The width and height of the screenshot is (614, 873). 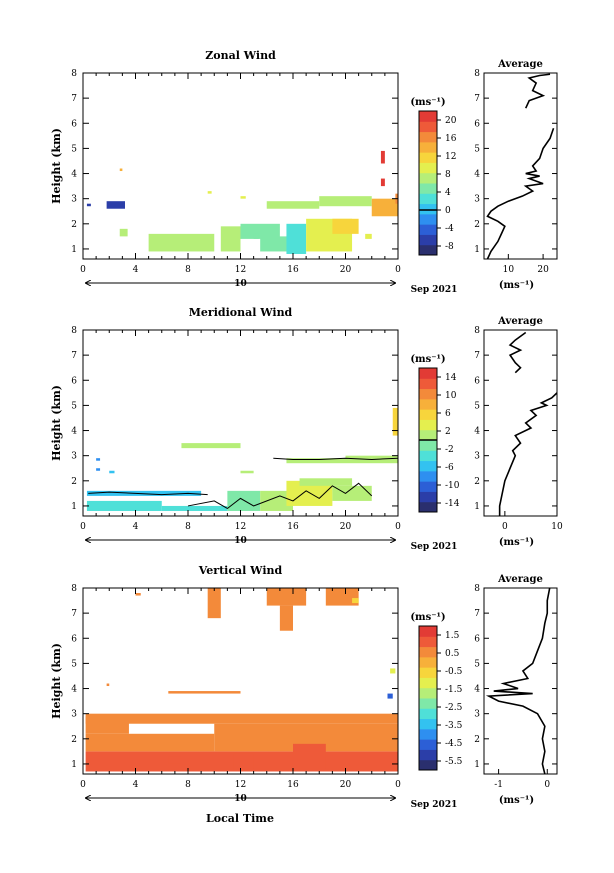 What do you see at coordinates (83, 270) in the screenshot?
I see `x-tick-label: 0` at bounding box center [83, 270].